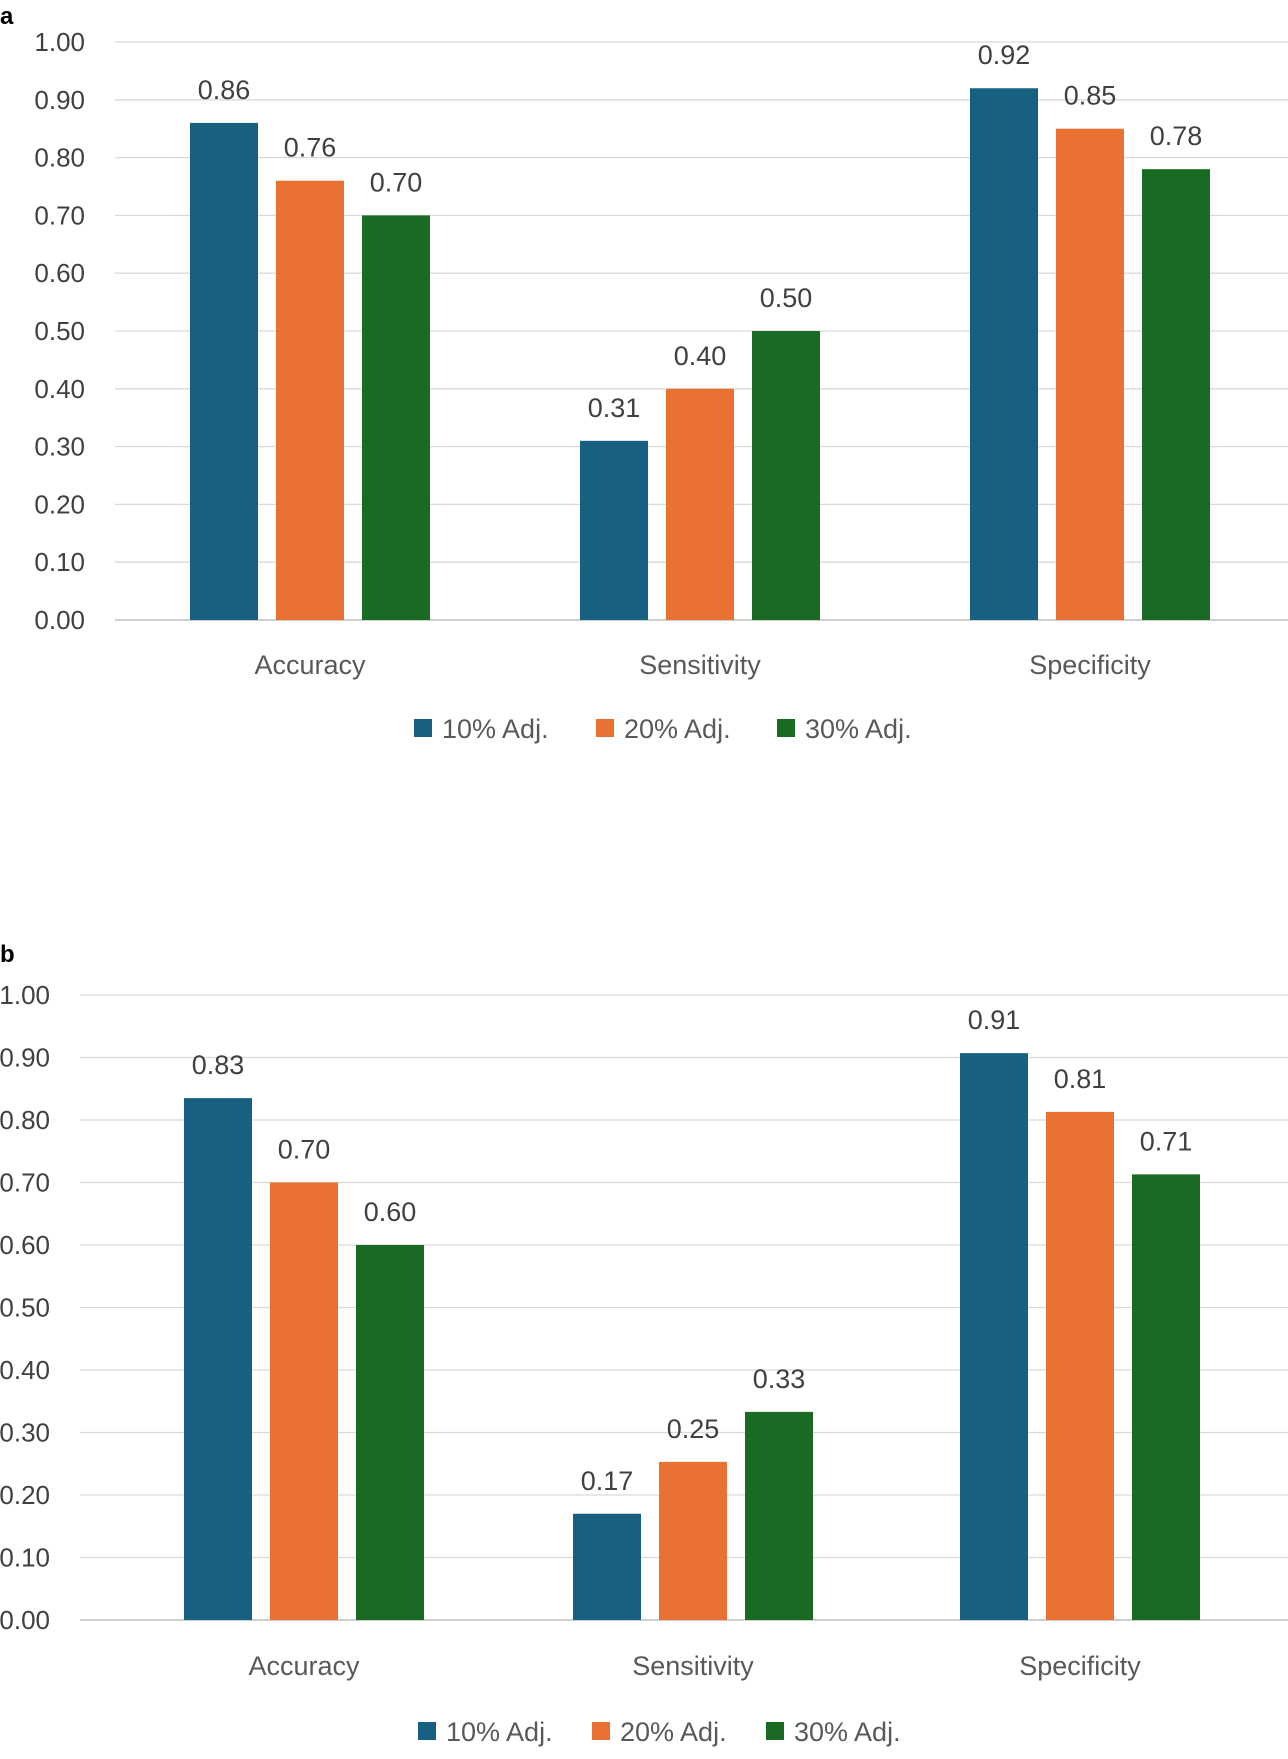 The image size is (1288, 1759). What do you see at coordinates (779, 1379) in the screenshot?
I see `data-label: 0.33` at bounding box center [779, 1379].